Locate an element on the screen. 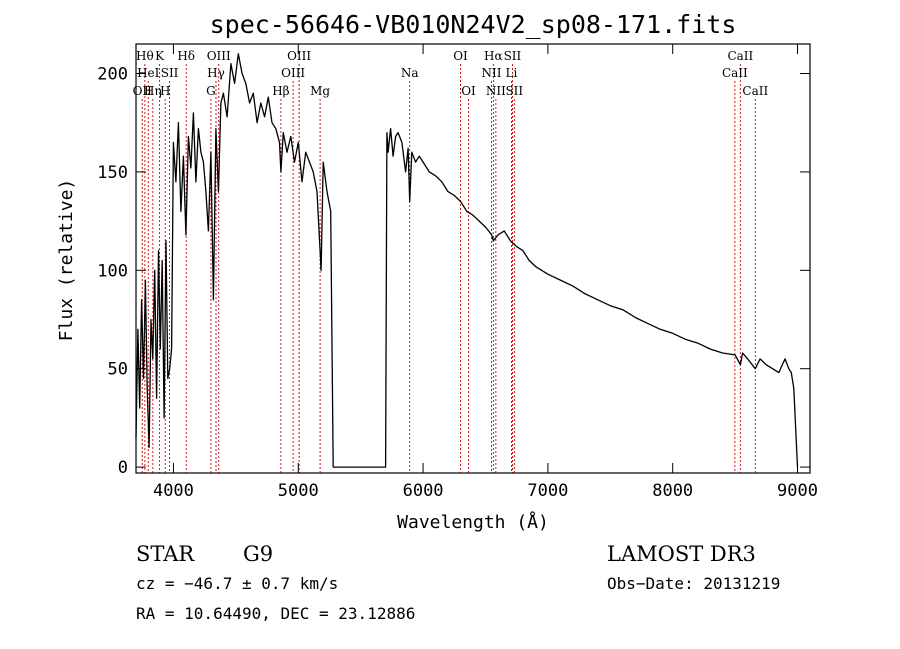  x-tick-label: 7000 is located at coordinates (547, 491).